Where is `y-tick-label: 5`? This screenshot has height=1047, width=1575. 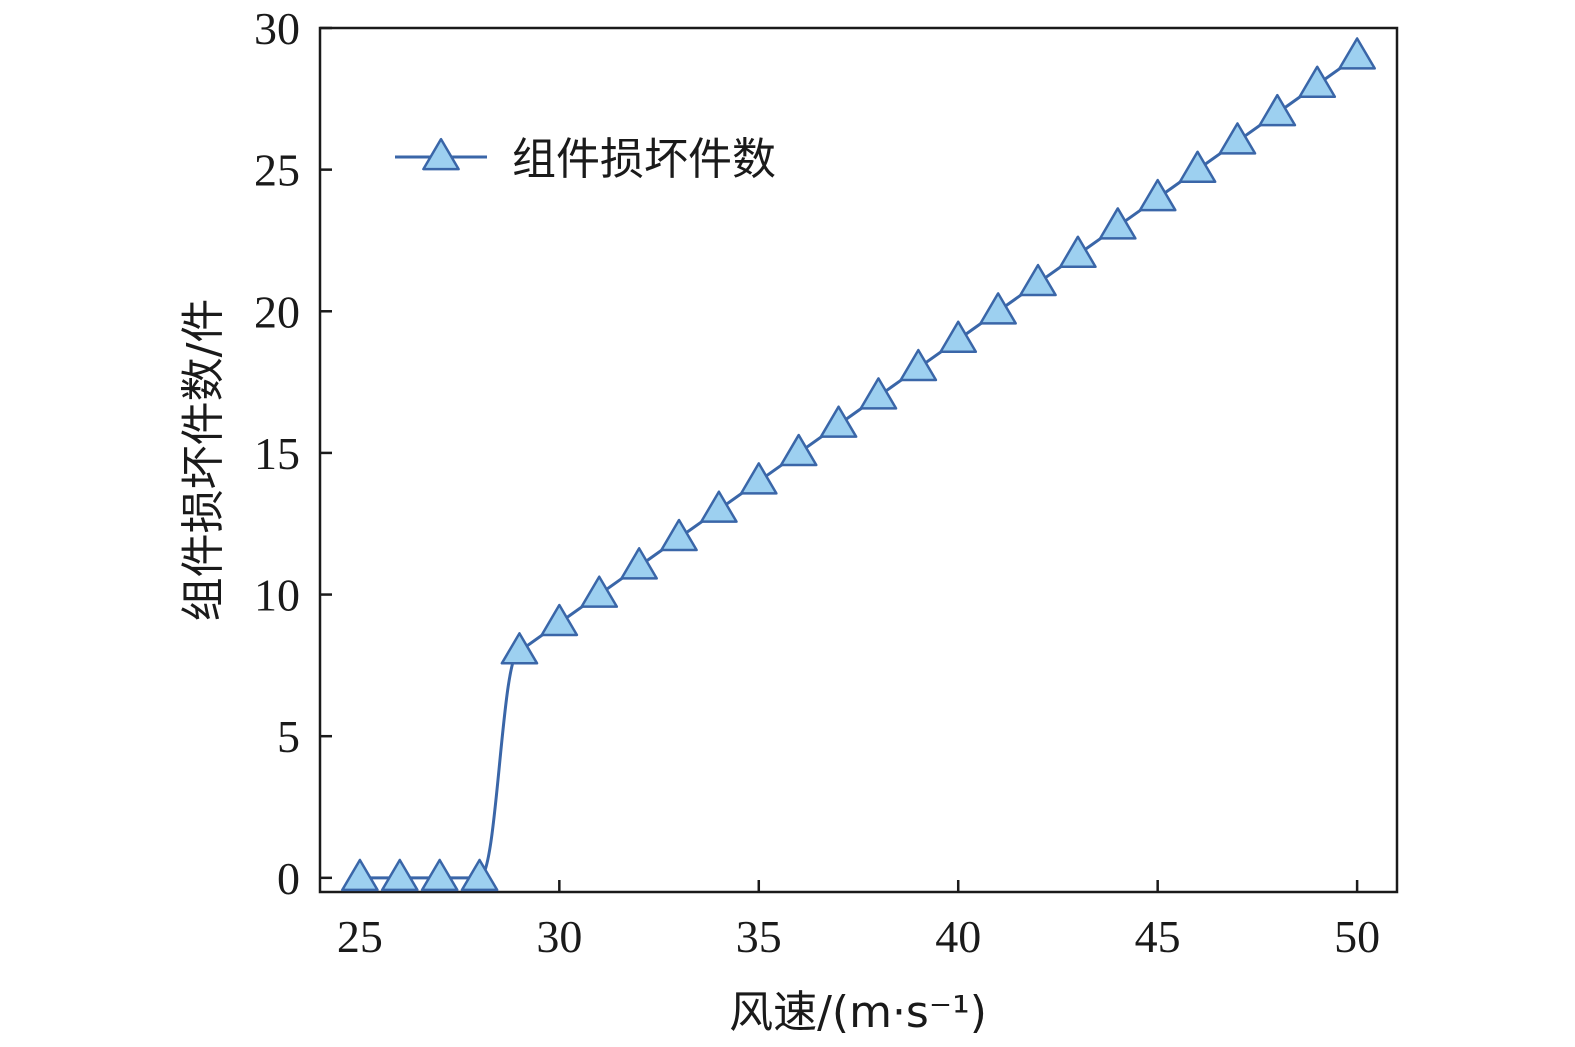
y-tick-label: 5 is located at coordinates (288, 736).